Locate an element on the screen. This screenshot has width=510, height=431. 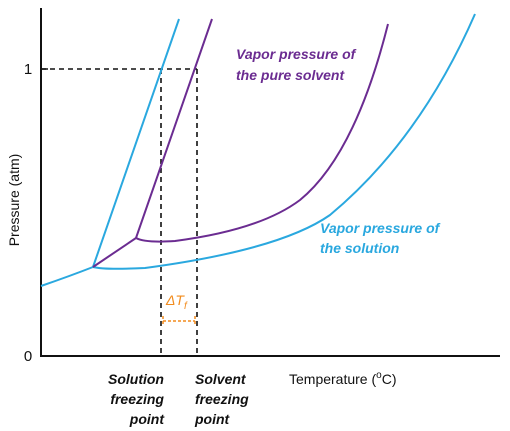
delta-tf-label: ΔTf is located at coordinates (176, 302).